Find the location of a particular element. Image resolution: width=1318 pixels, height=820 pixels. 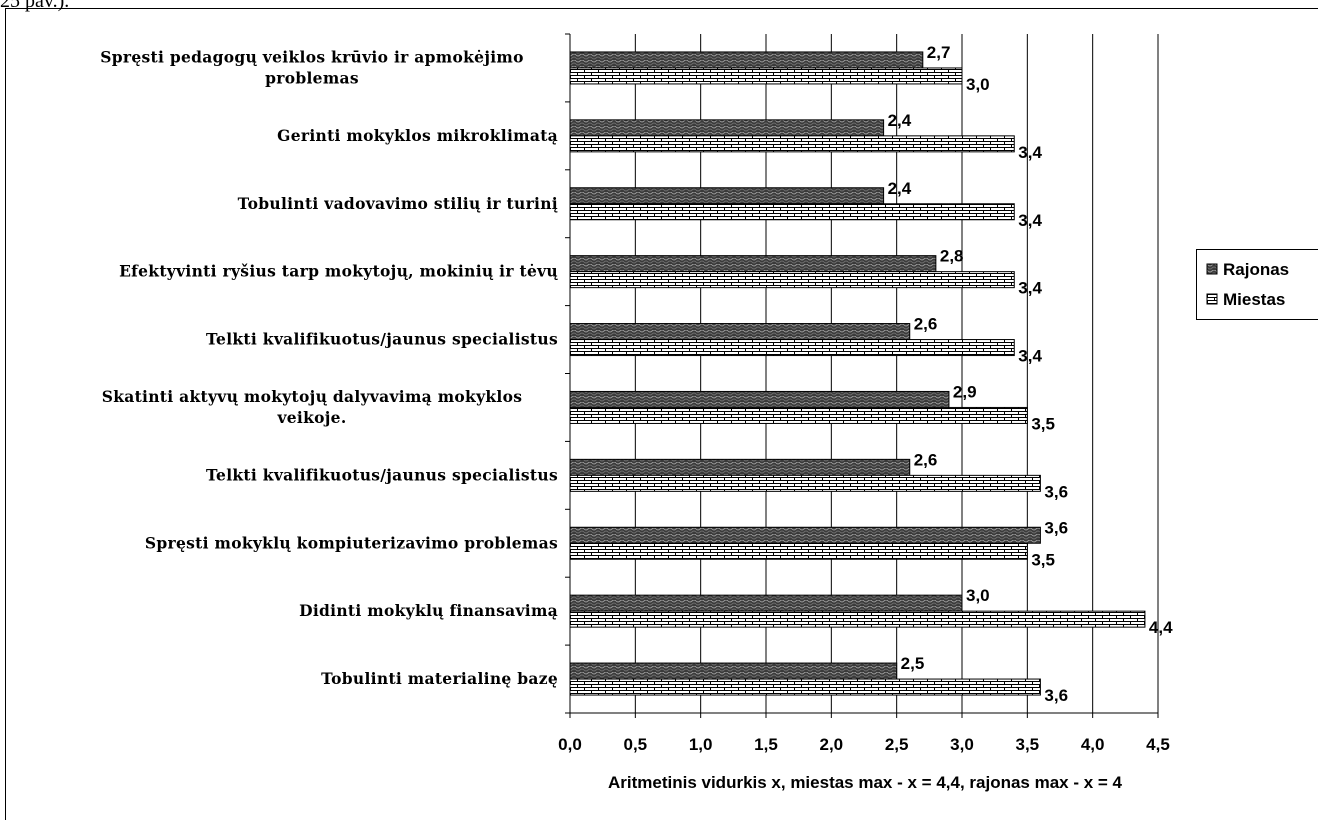

data-label-rajonas: 2,8 is located at coordinates (952, 256).